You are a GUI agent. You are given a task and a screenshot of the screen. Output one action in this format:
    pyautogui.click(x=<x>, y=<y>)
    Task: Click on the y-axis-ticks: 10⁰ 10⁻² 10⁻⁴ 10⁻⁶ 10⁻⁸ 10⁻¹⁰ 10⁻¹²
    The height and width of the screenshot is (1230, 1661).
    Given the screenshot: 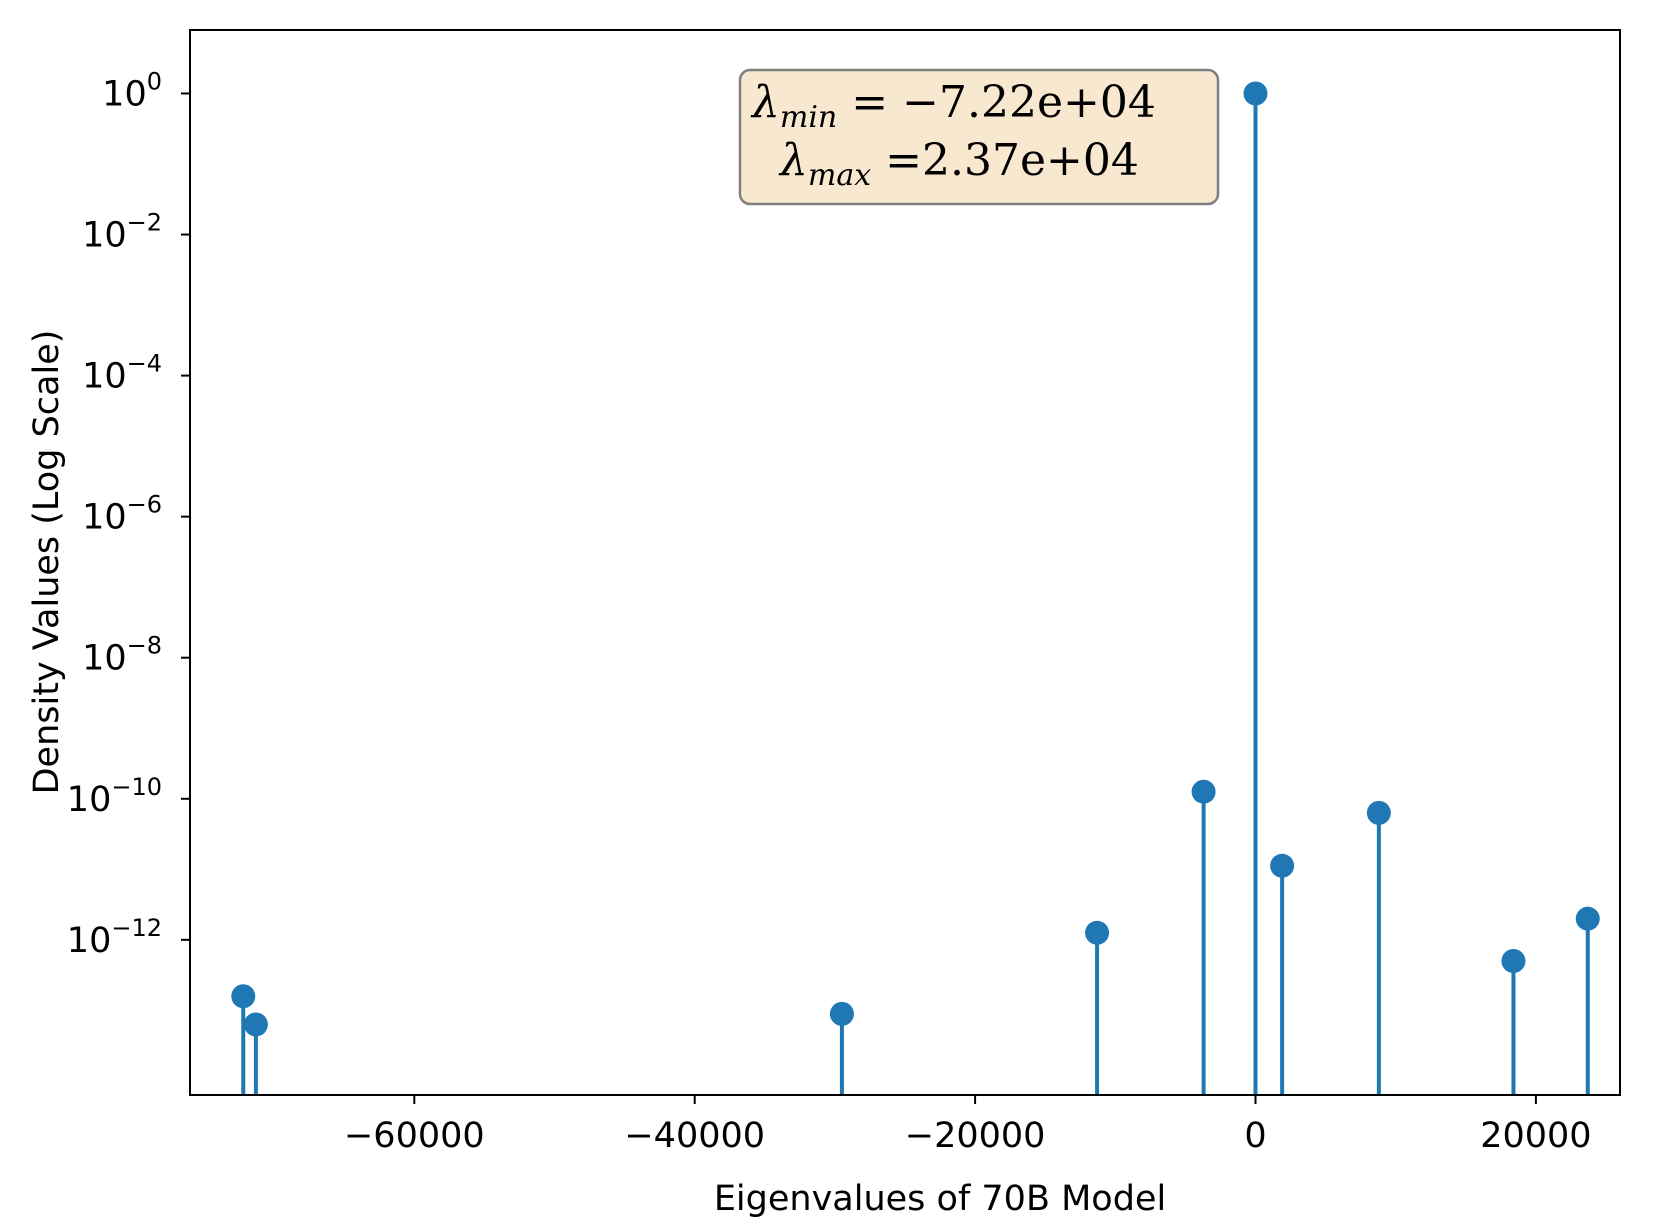 What is the action you would take?
    pyautogui.click(x=128, y=514)
    